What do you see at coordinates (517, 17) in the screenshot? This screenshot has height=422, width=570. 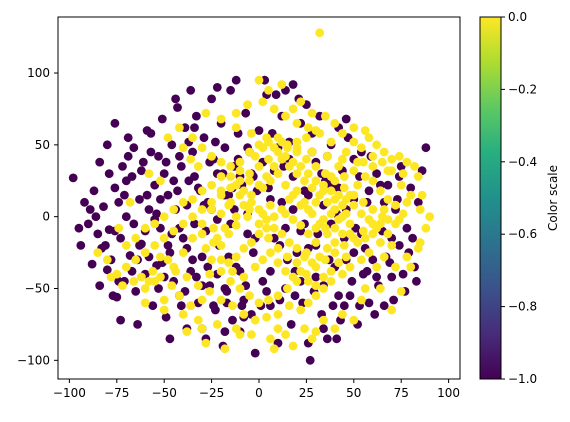 I see `colorbar-tick-label: 0.0` at bounding box center [517, 17].